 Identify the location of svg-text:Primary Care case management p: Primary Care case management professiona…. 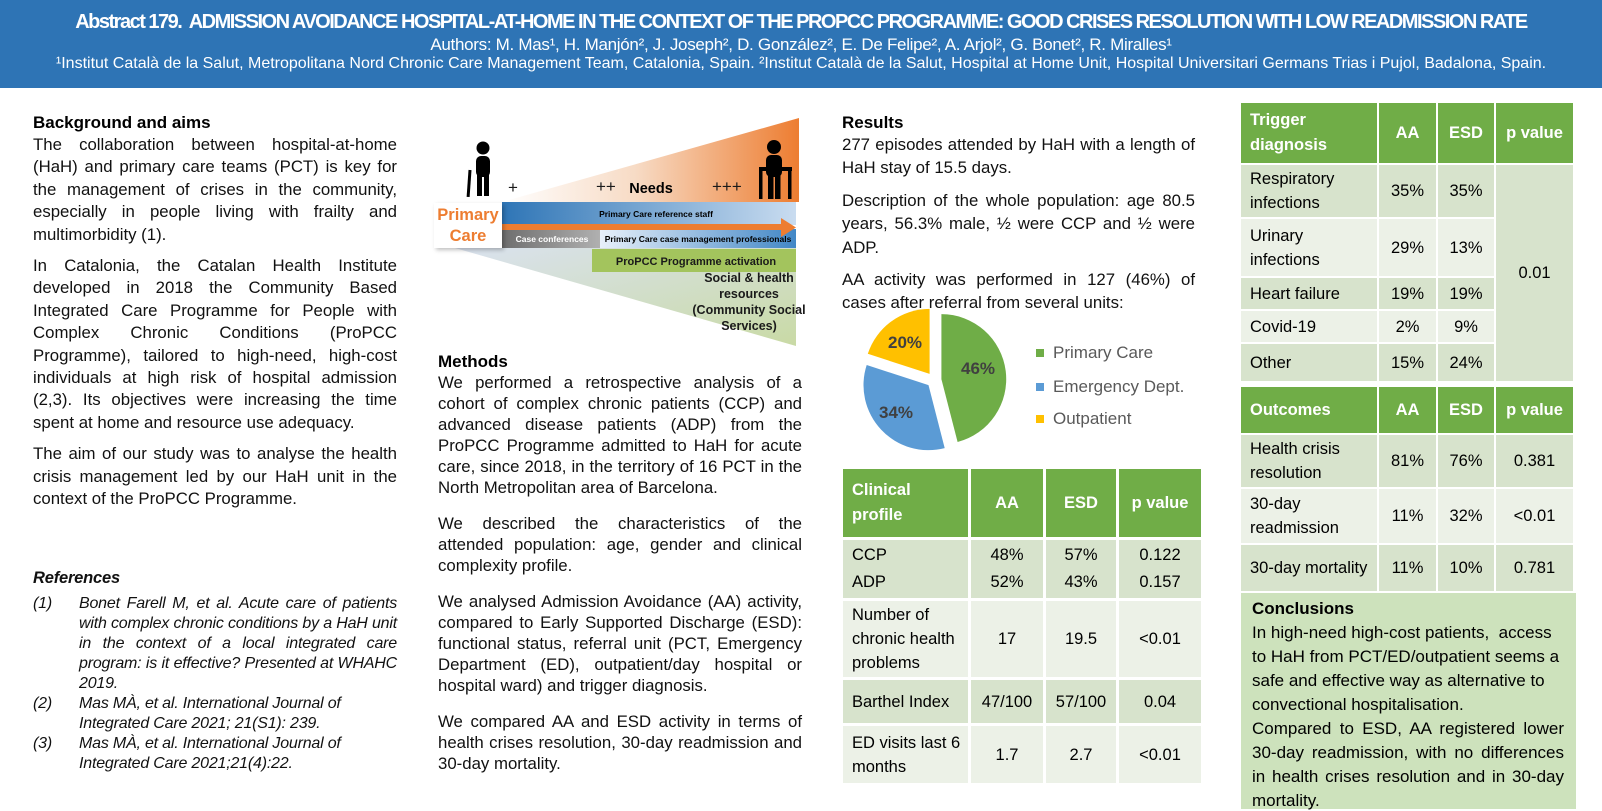
(698, 239).